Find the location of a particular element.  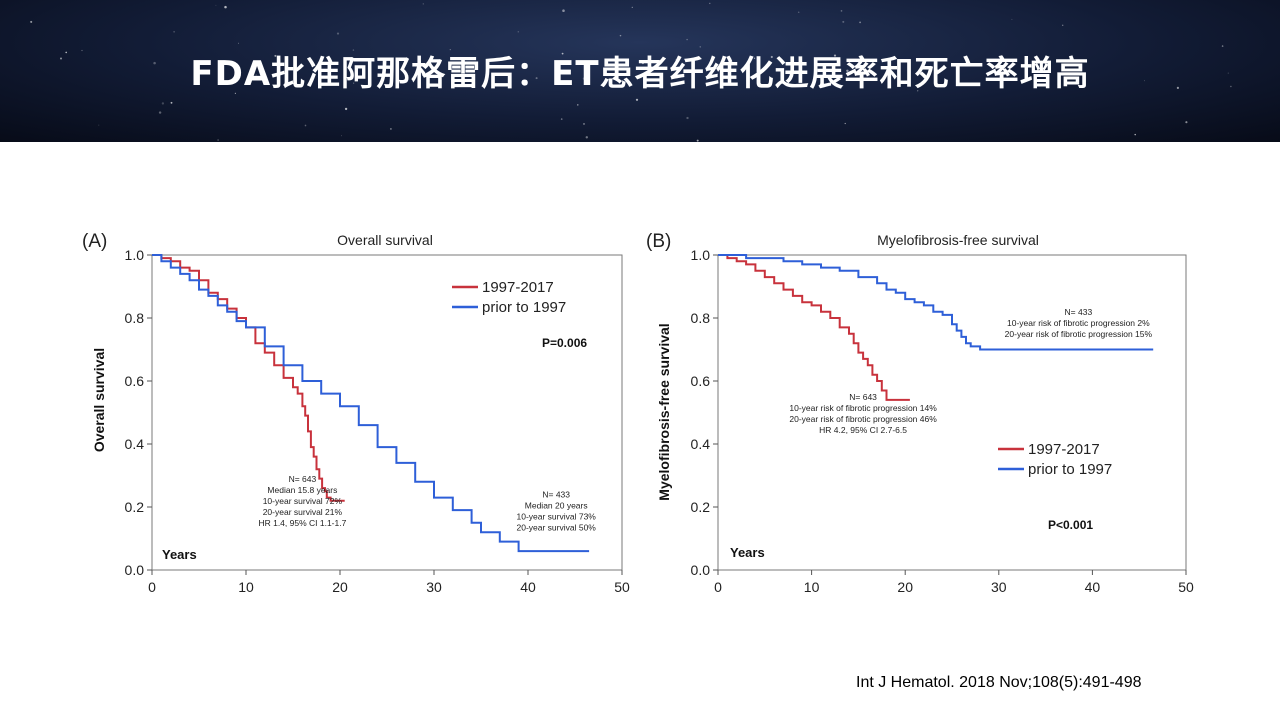

legend-label: 1997-2017 is located at coordinates (518, 287).